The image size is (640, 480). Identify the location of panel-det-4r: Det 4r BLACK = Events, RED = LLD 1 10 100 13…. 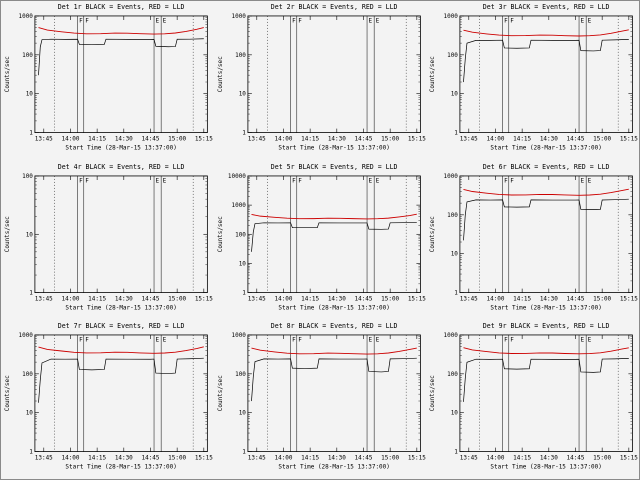
(107, 241).